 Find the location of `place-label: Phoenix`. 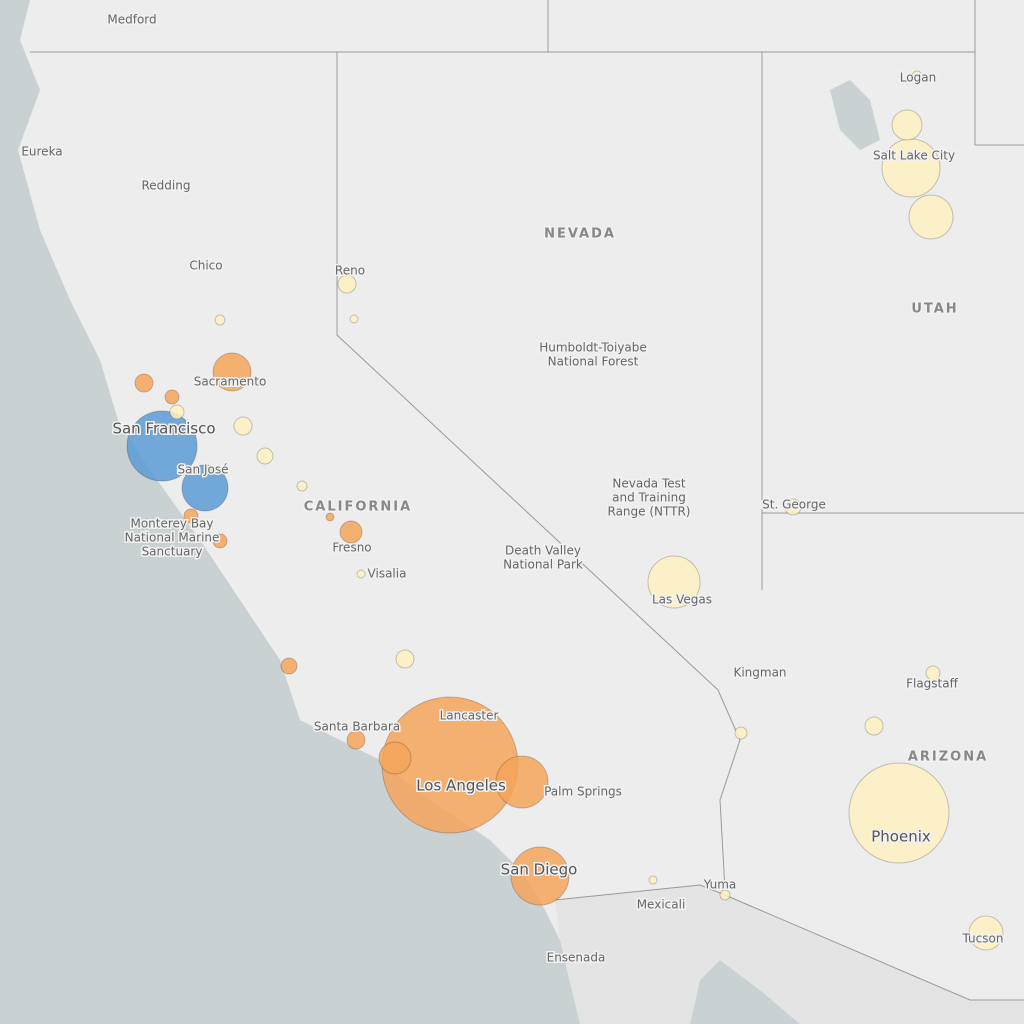

place-label: Phoenix is located at coordinates (901, 837).